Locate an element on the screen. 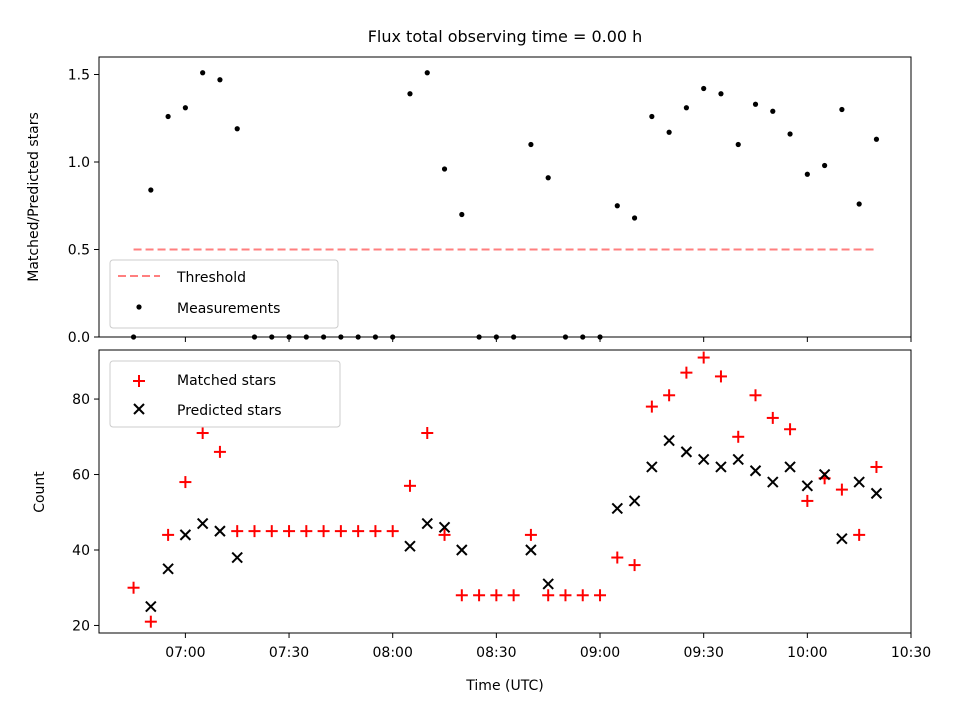  x-tick-label: 09:00 is located at coordinates (600, 653).